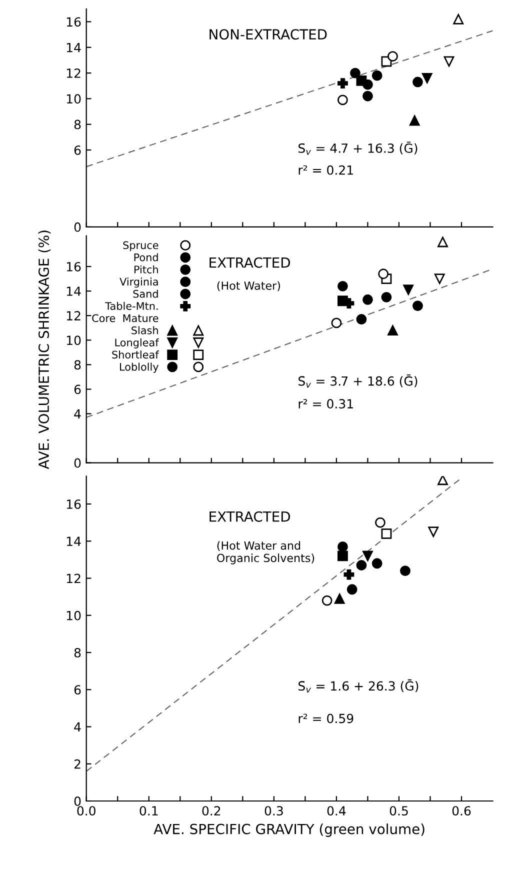 This screenshot has width=508, height=890. I want to click on x-tick-label: 0.1, so click(149, 811).